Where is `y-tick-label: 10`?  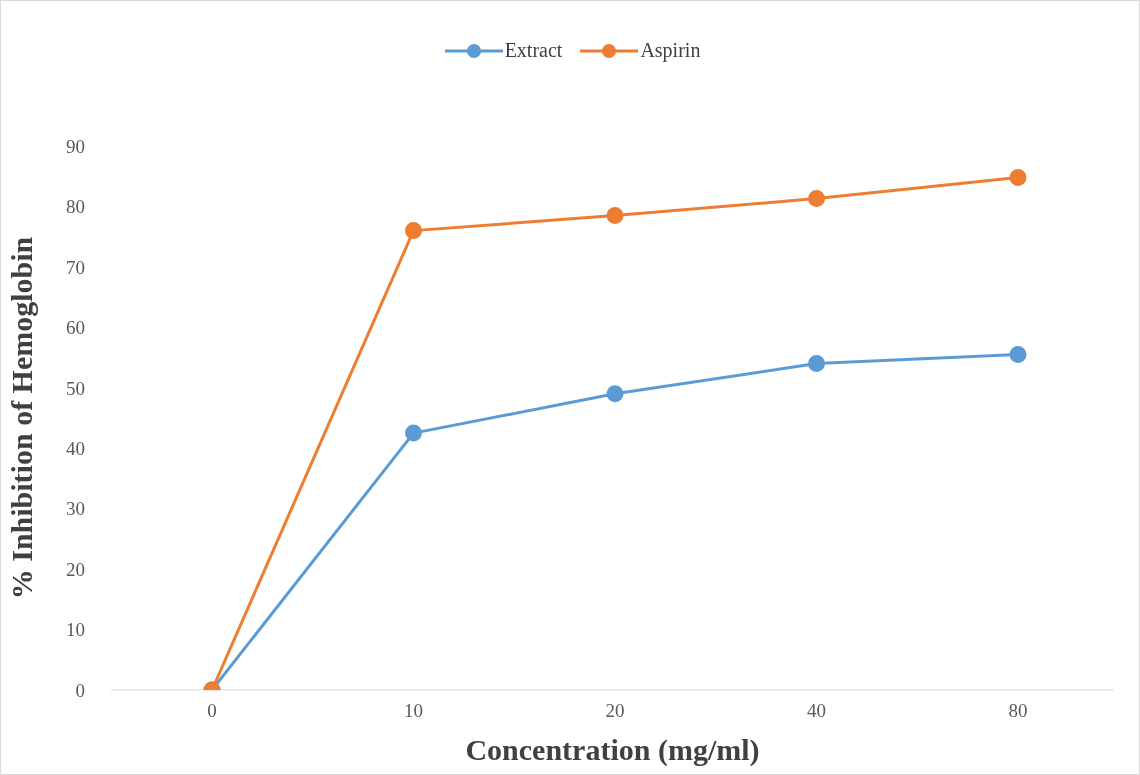 y-tick-label: 10 is located at coordinates (75, 630).